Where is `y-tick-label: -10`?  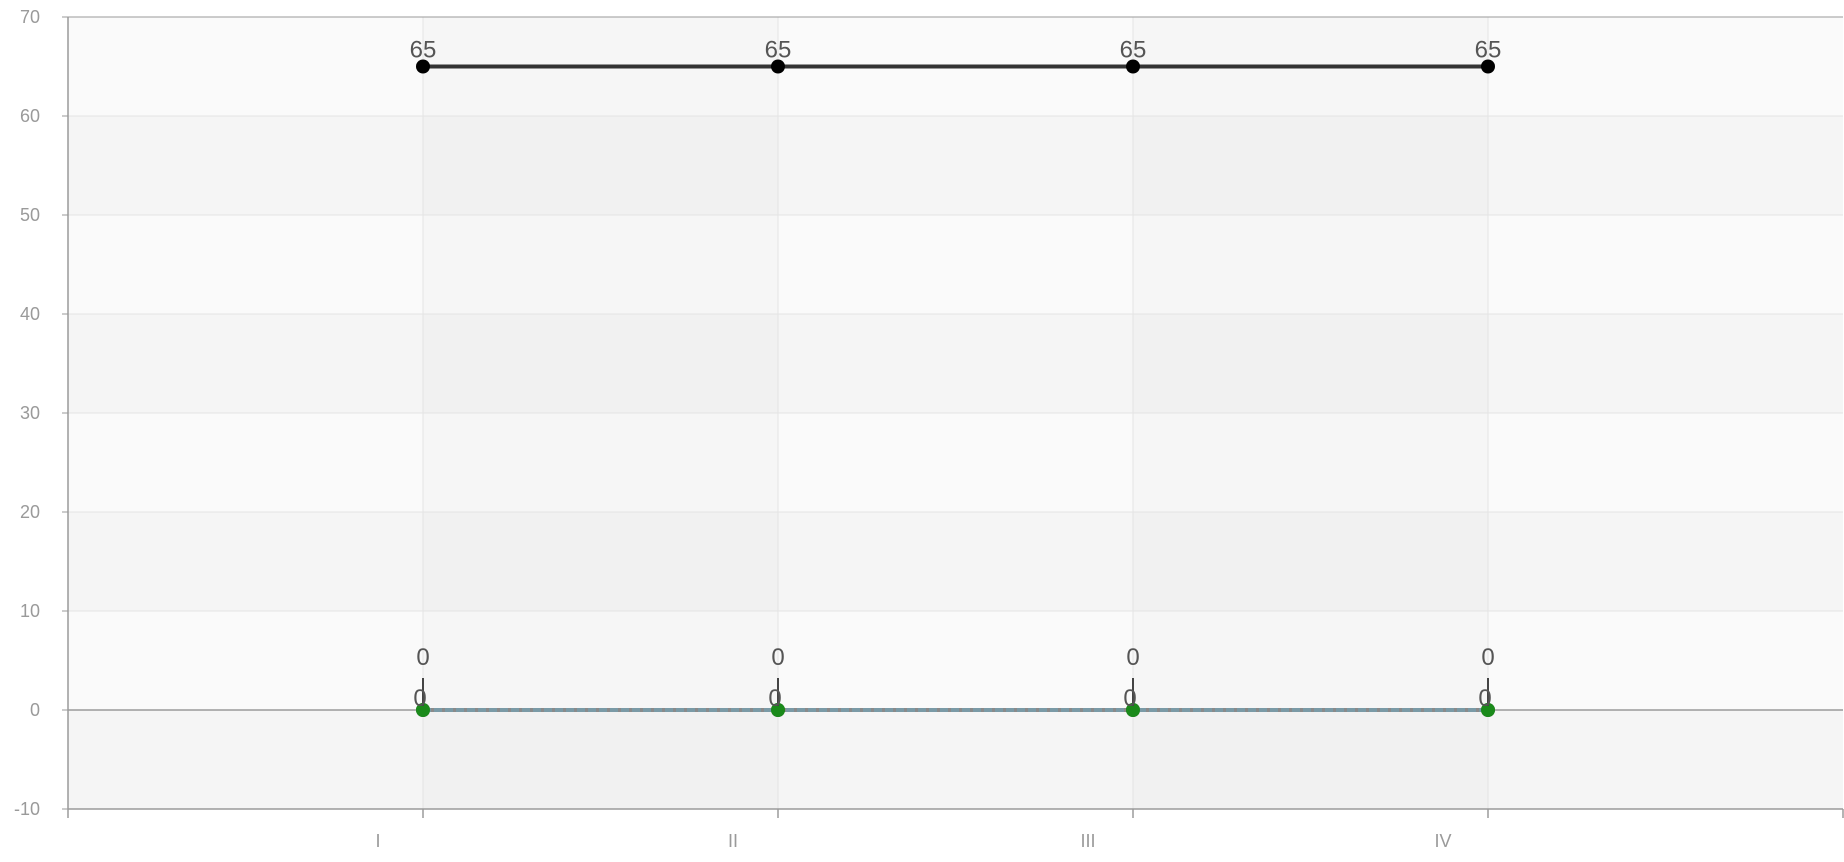
y-tick-label: -10 is located at coordinates (27, 809).